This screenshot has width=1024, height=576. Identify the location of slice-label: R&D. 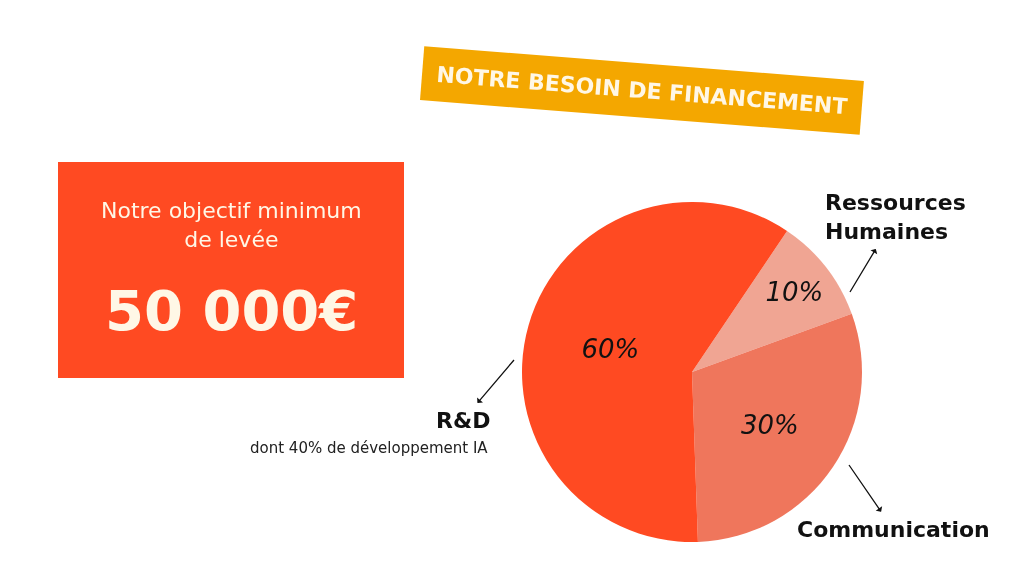
(463, 420).